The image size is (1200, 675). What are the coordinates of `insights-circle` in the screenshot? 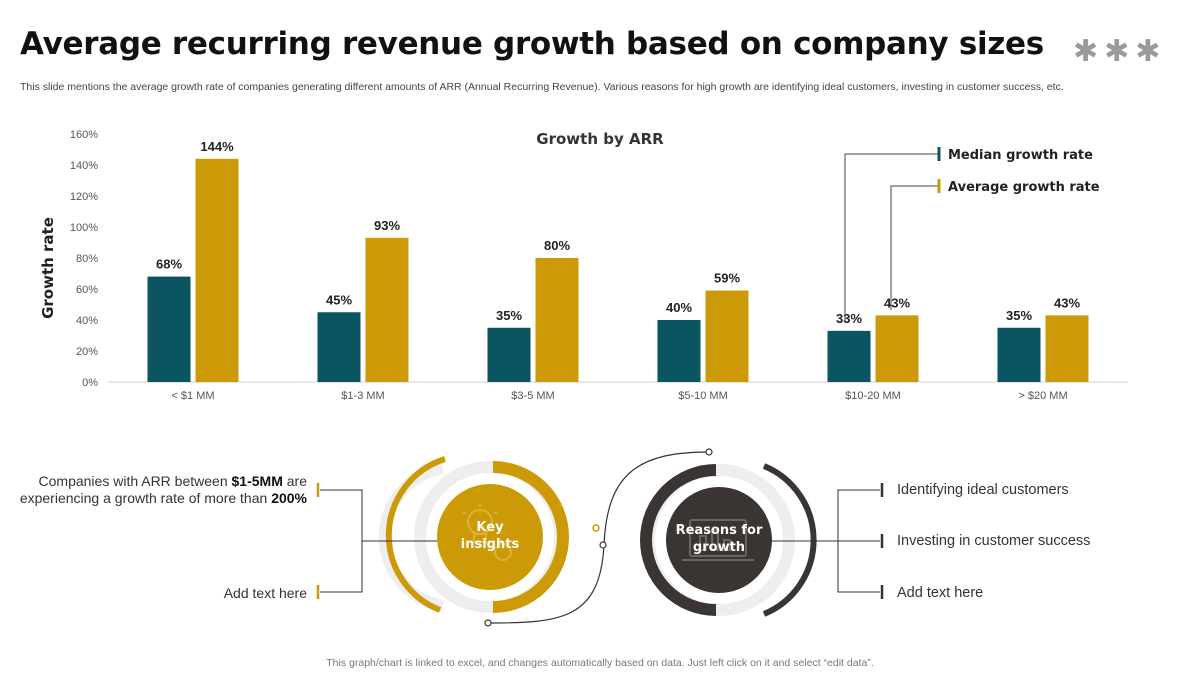 It's located at (490, 537).